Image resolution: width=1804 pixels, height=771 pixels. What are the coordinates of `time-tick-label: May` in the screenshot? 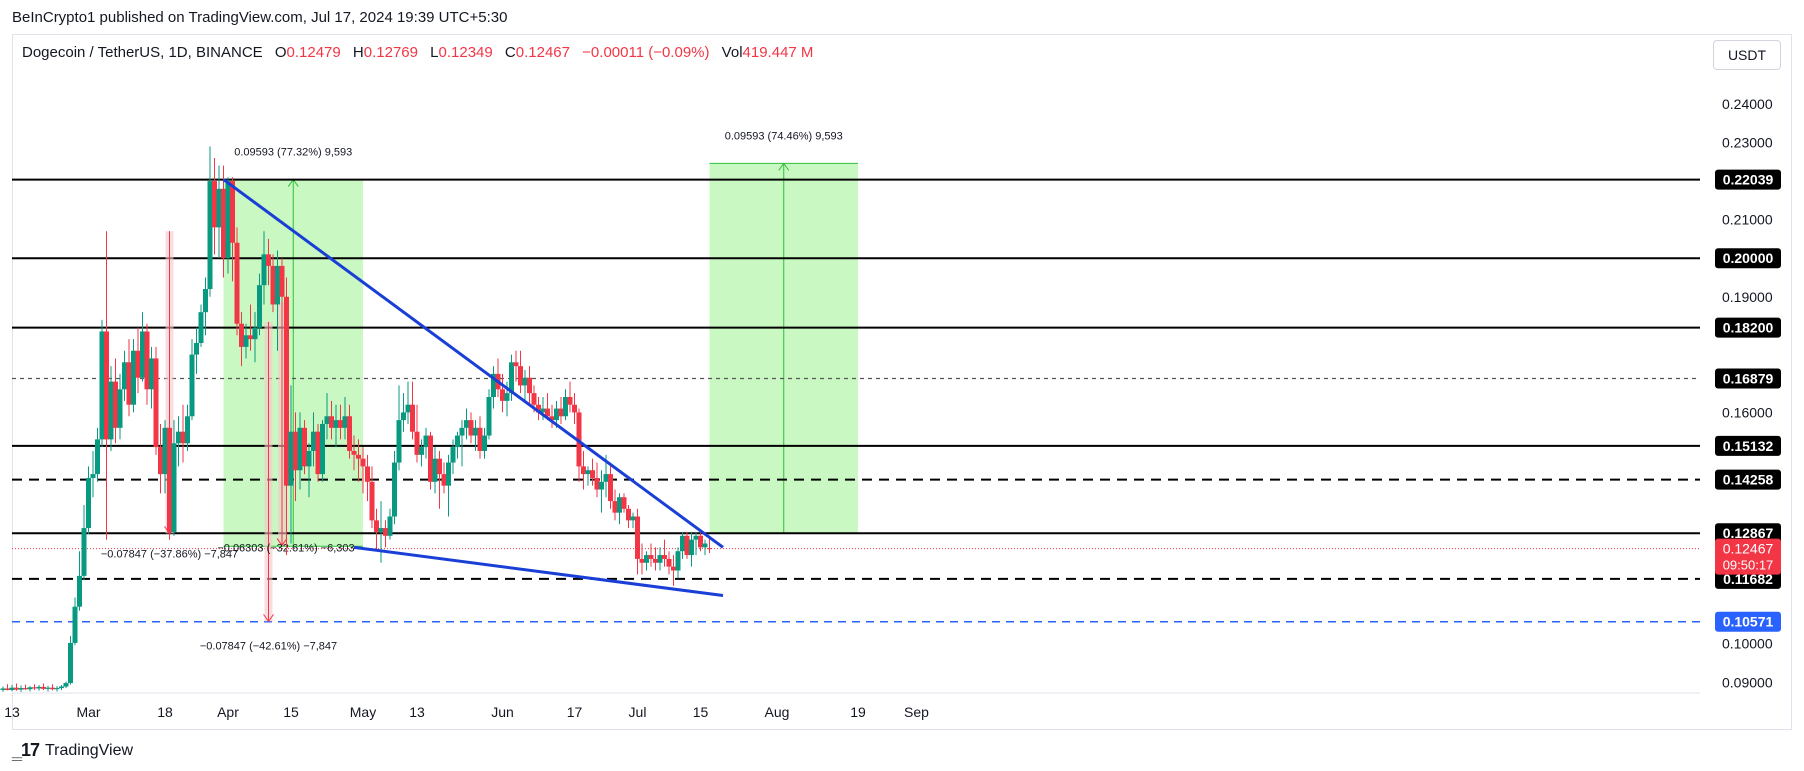 It's located at (363, 712).